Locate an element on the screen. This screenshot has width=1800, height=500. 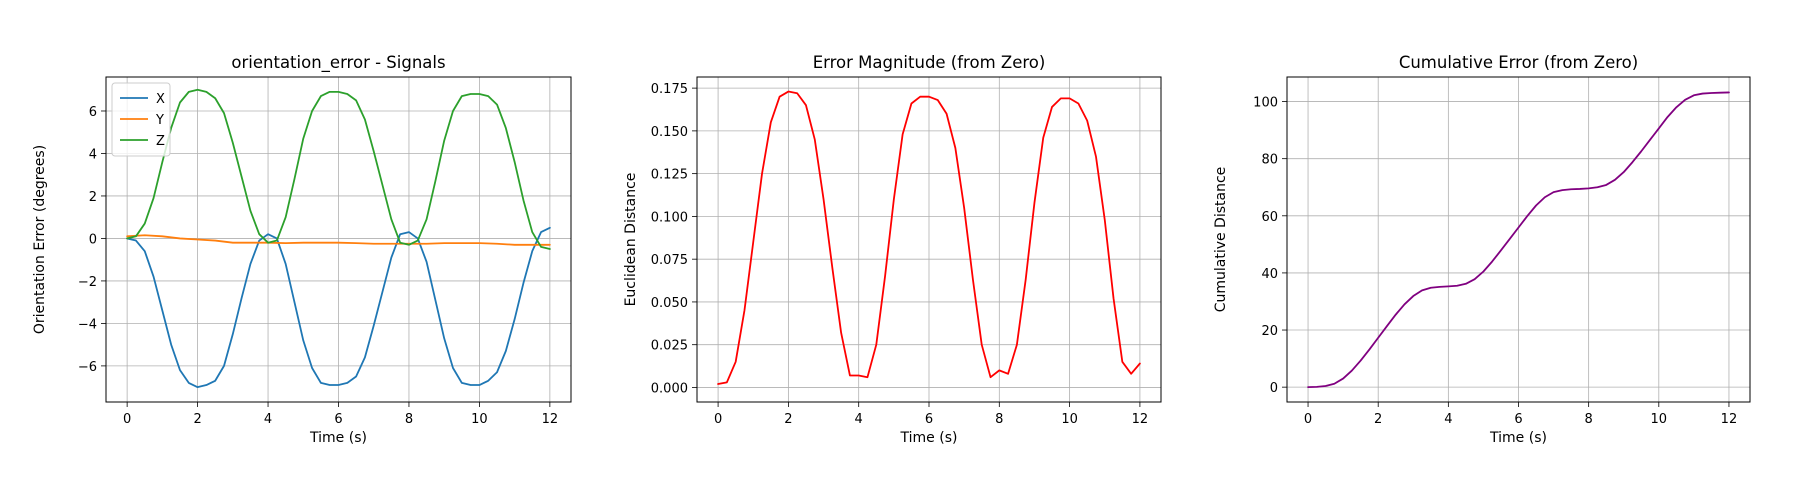
y-axis-label: Cumulative Distance is located at coordinates (1221, 240).